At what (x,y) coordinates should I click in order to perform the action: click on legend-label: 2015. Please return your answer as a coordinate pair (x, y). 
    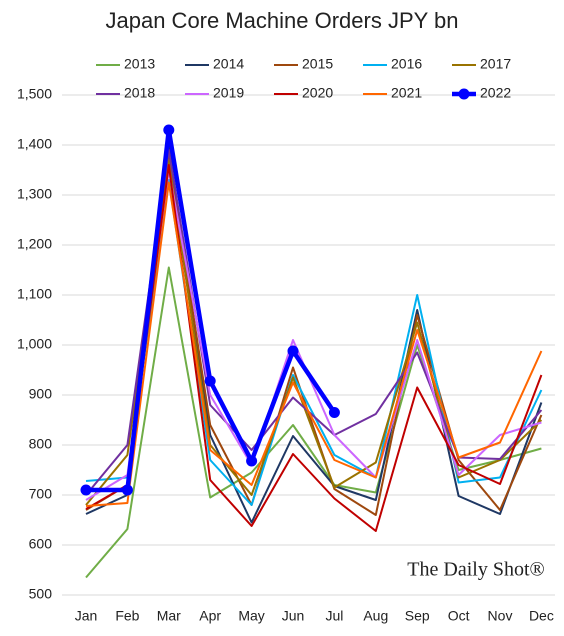
    Looking at the image, I should click on (317, 64).